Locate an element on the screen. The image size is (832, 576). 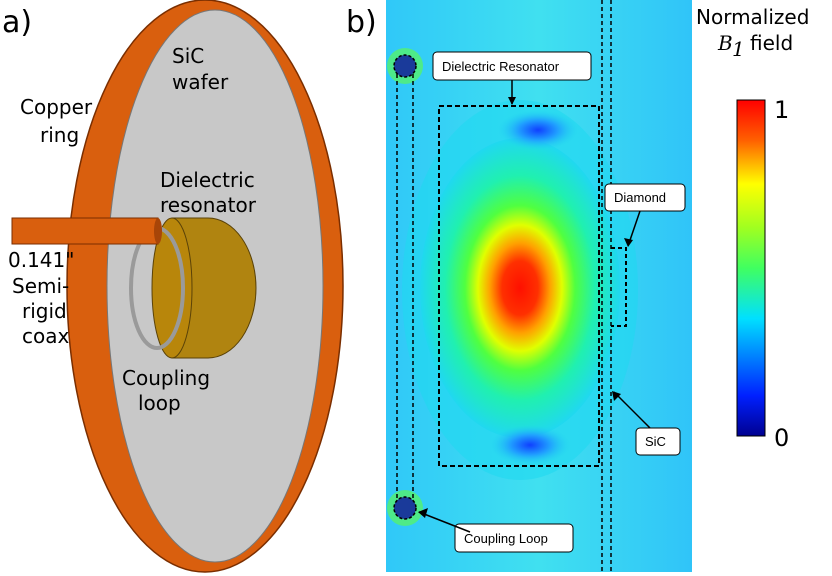
coax-end is located at coordinates (158, 231).